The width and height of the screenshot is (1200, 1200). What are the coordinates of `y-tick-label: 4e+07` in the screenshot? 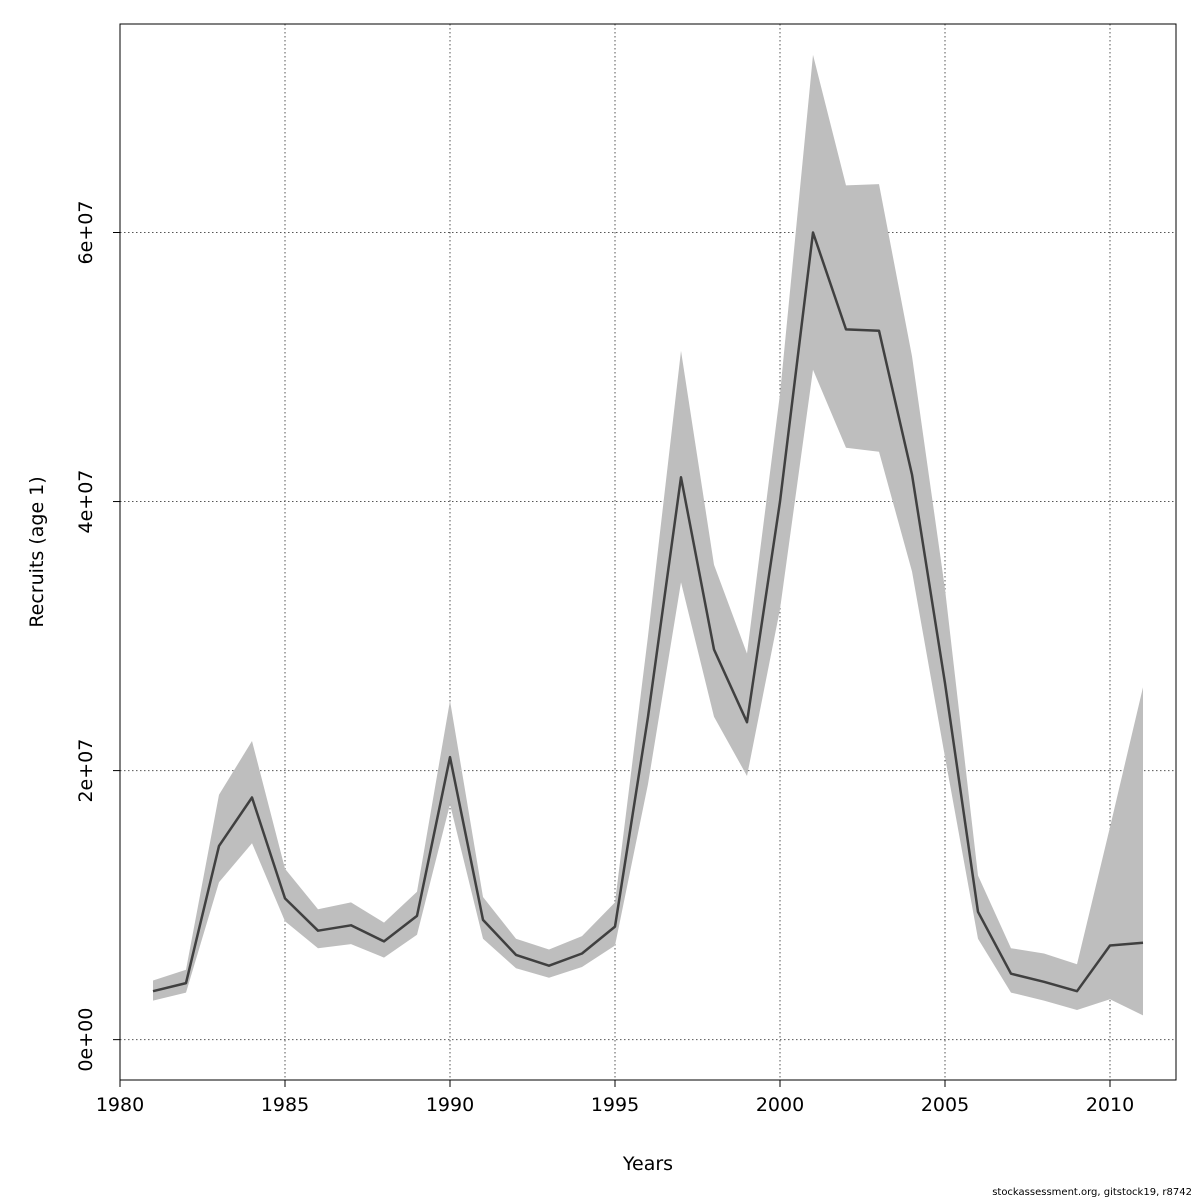 It's located at (86, 502).